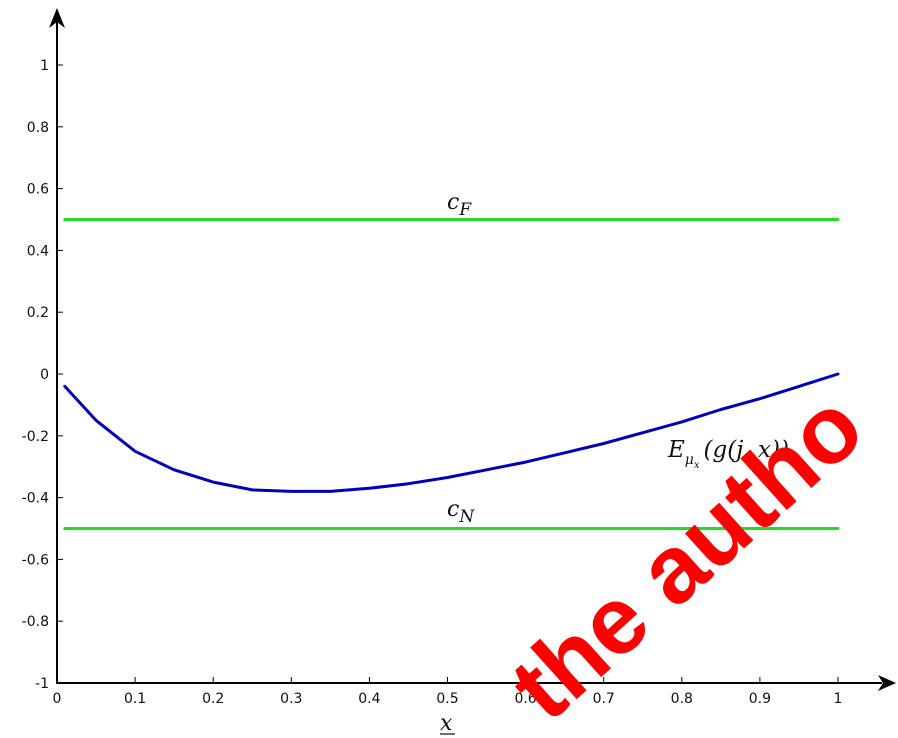  What do you see at coordinates (697, 465) in the screenshot?
I see `curve-label-x-sub: x` at bounding box center [697, 465].